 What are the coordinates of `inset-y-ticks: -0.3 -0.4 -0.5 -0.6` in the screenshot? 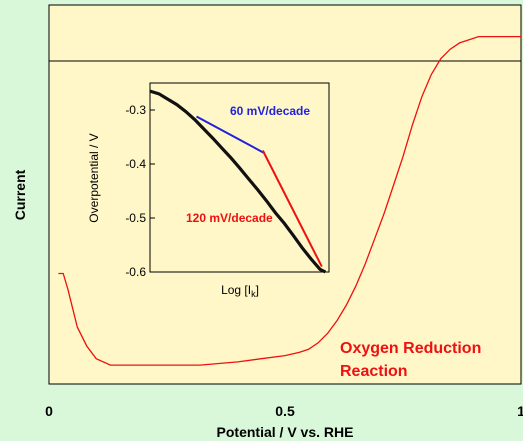 It's located at (140, 191).